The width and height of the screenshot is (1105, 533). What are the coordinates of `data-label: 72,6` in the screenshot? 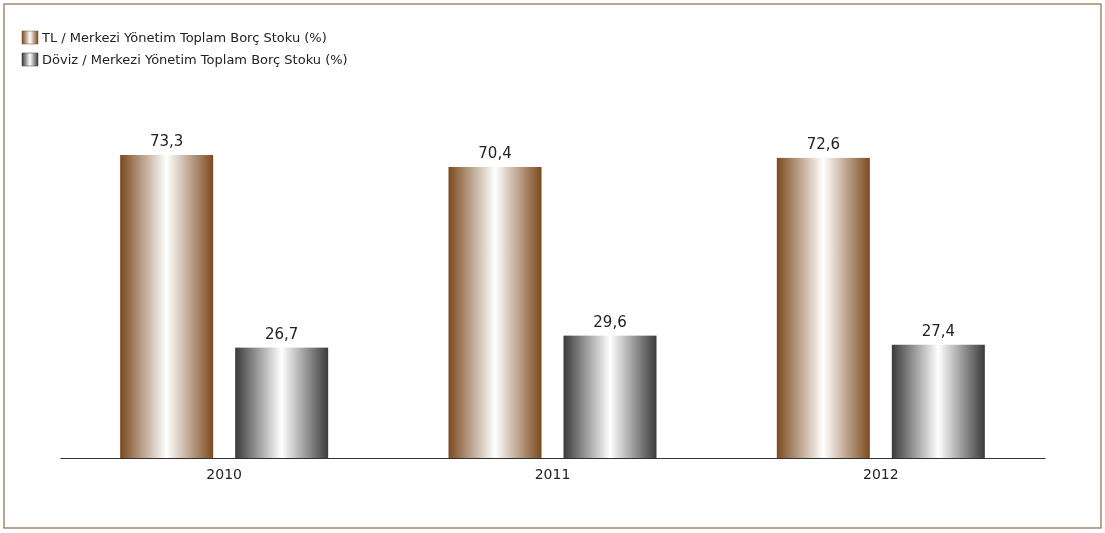 It's located at (823, 143).